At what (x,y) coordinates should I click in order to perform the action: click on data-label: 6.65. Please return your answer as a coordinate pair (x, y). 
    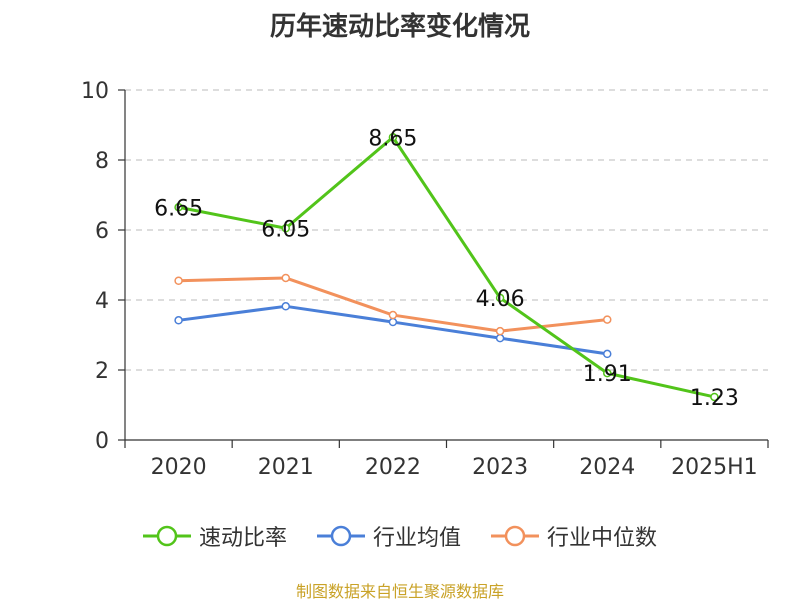
    Looking at the image, I should click on (178, 208).